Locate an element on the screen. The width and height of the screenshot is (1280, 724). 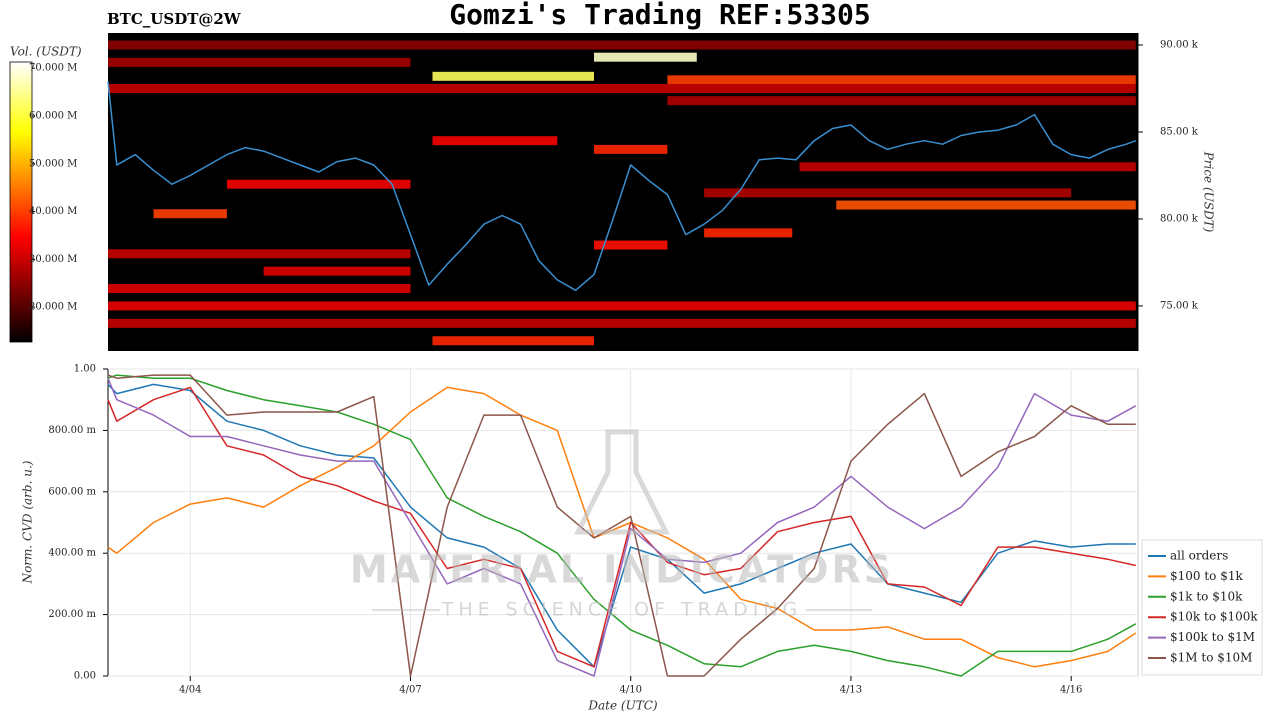
colorbar-label: Vol. (USDT) is located at coordinates (46, 52).